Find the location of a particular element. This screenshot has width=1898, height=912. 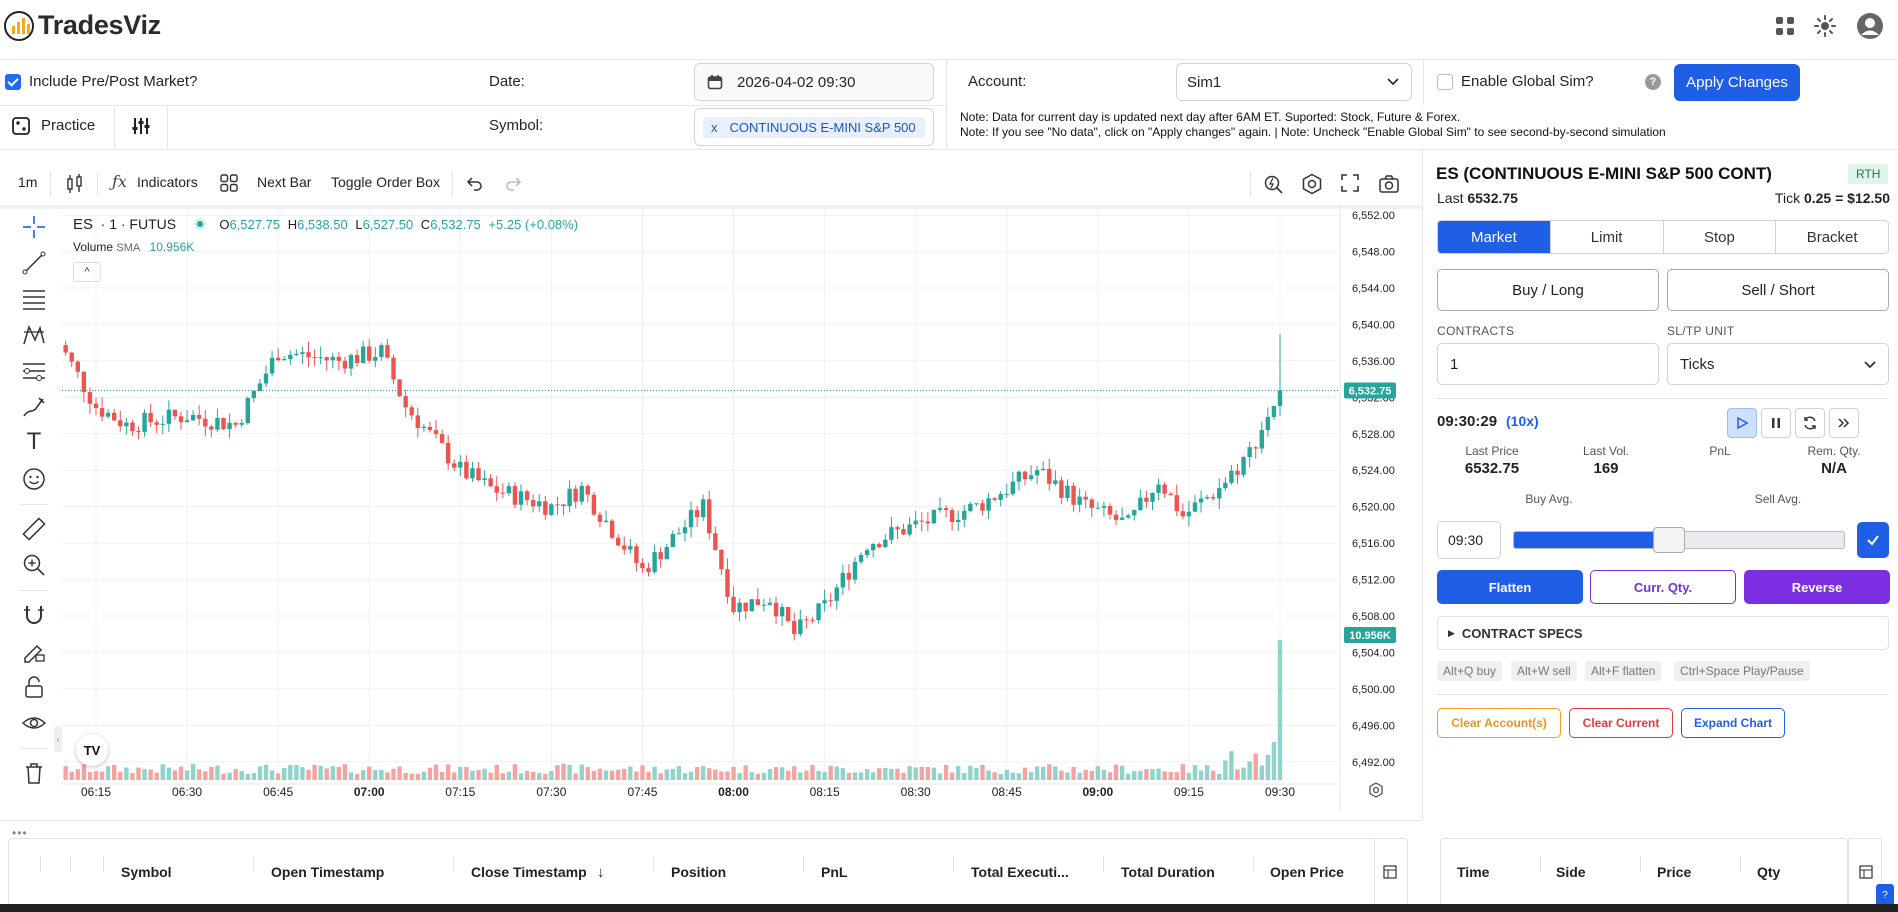

tab-market: Market is located at coordinates (1494, 237).